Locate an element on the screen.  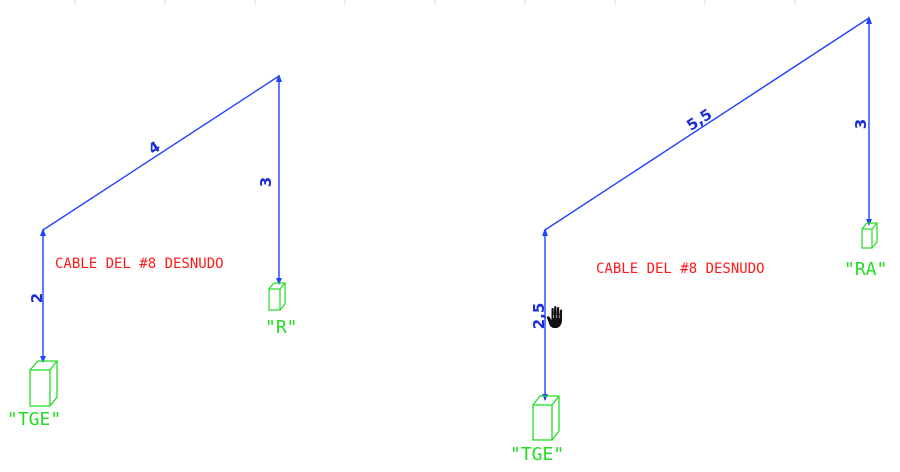
right-left-drop-length-label: 2,5 is located at coordinates (539, 316).